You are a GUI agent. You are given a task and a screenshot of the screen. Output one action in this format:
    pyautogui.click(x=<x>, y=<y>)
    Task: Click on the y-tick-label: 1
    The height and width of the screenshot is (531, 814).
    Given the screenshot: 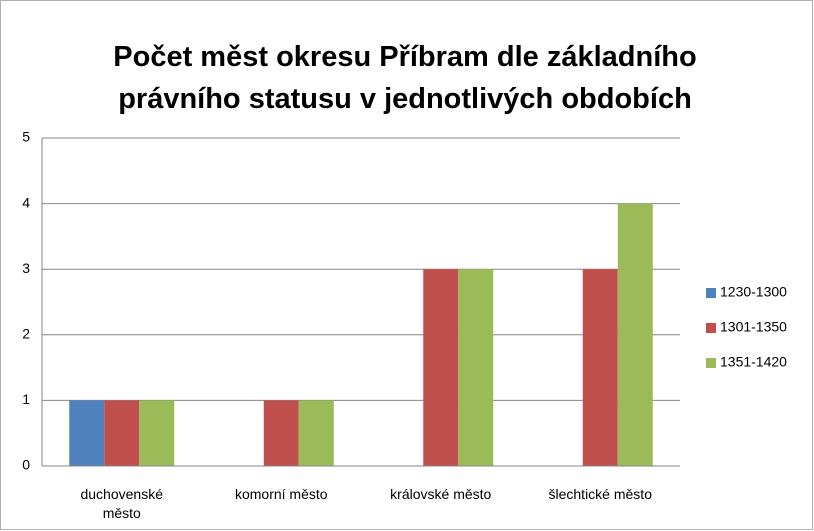 What is the action you would take?
    pyautogui.click(x=26, y=399)
    